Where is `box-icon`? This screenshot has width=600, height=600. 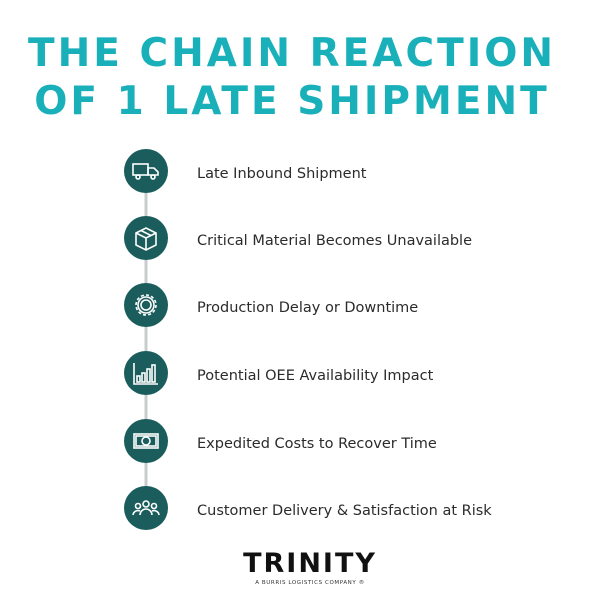 box-icon is located at coordinates (146, 239).